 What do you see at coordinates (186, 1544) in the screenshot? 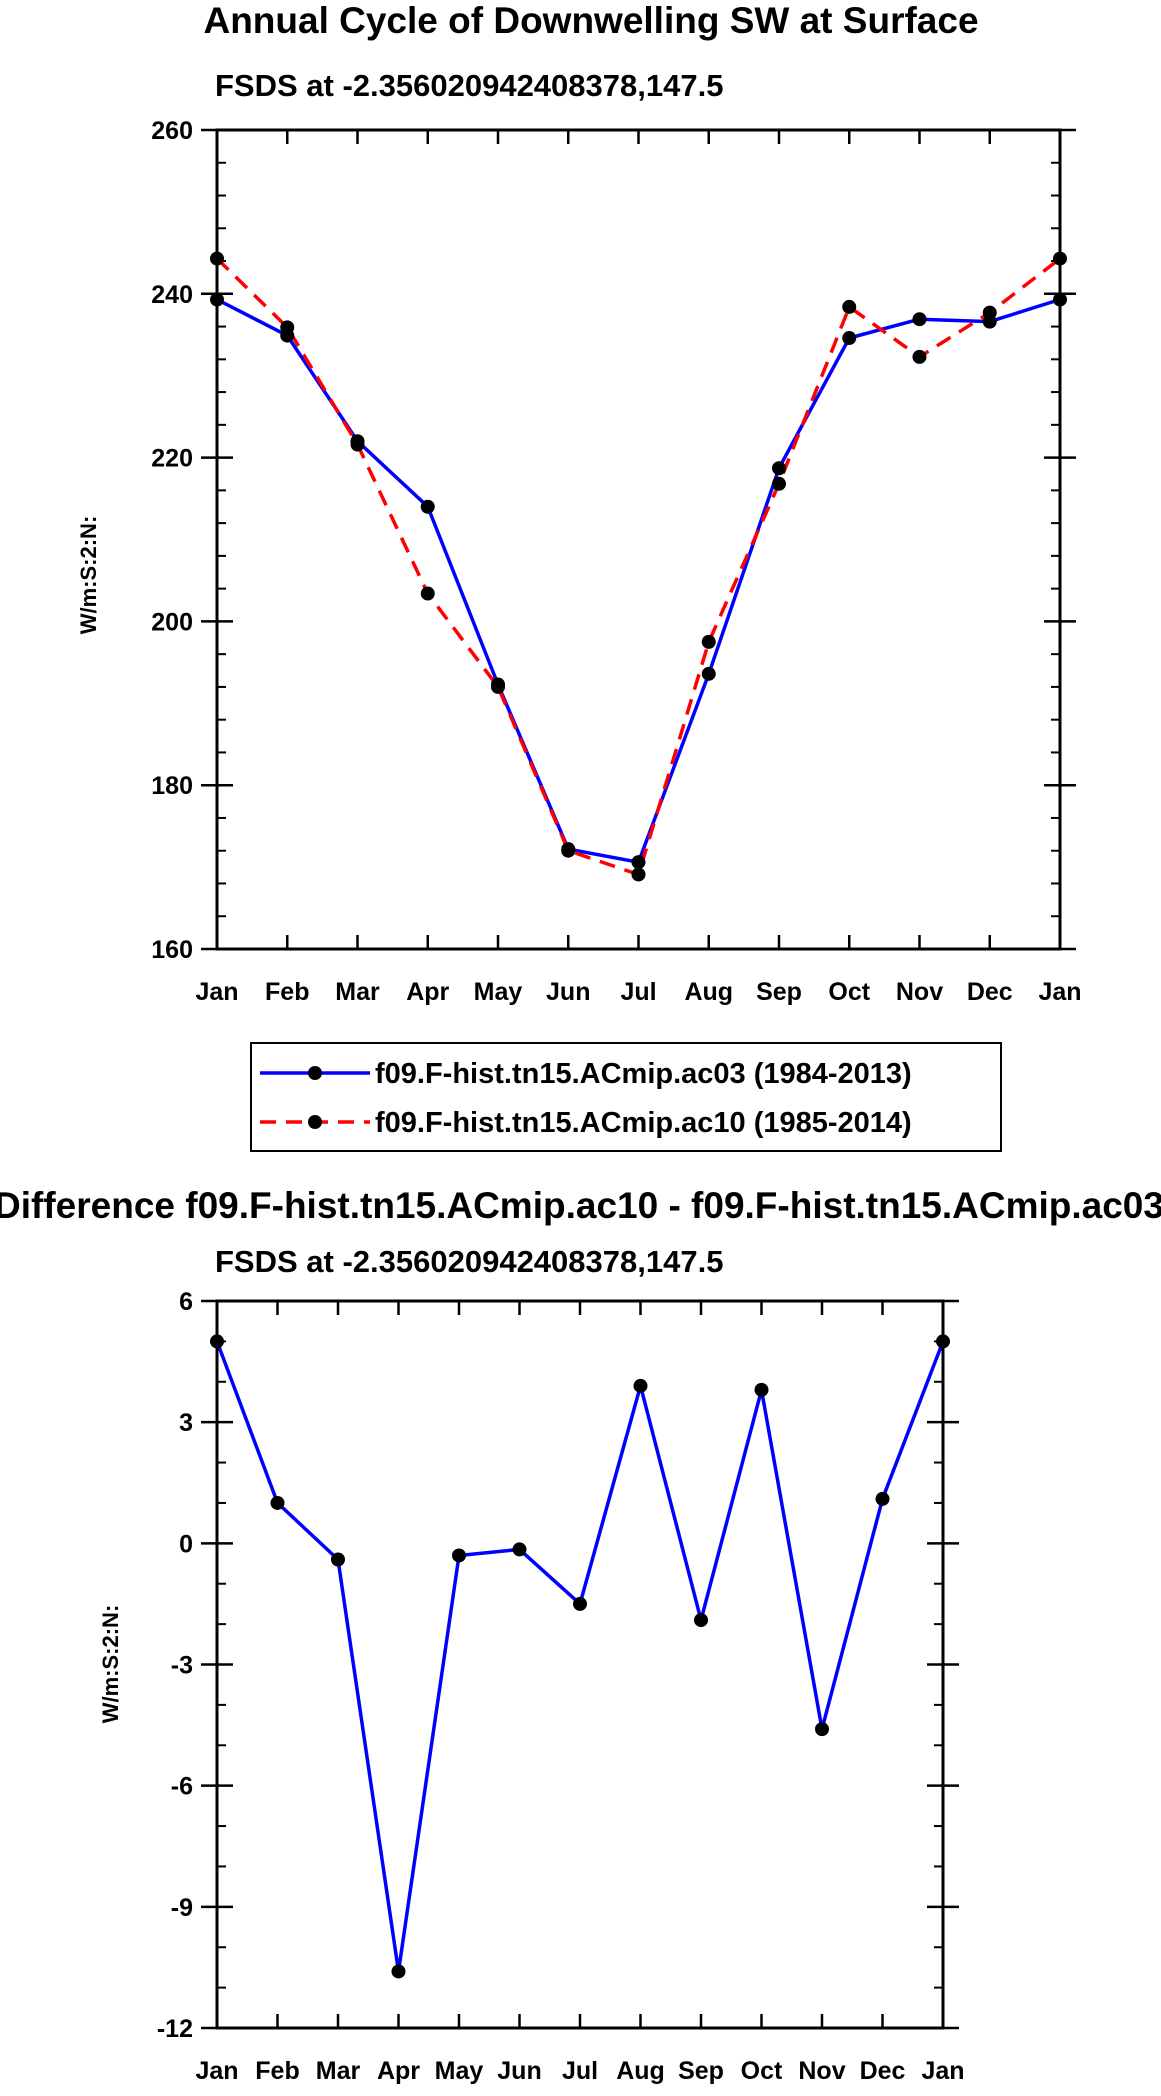
I see `y-tick-label: 0` at bounding box center [186, 1544].